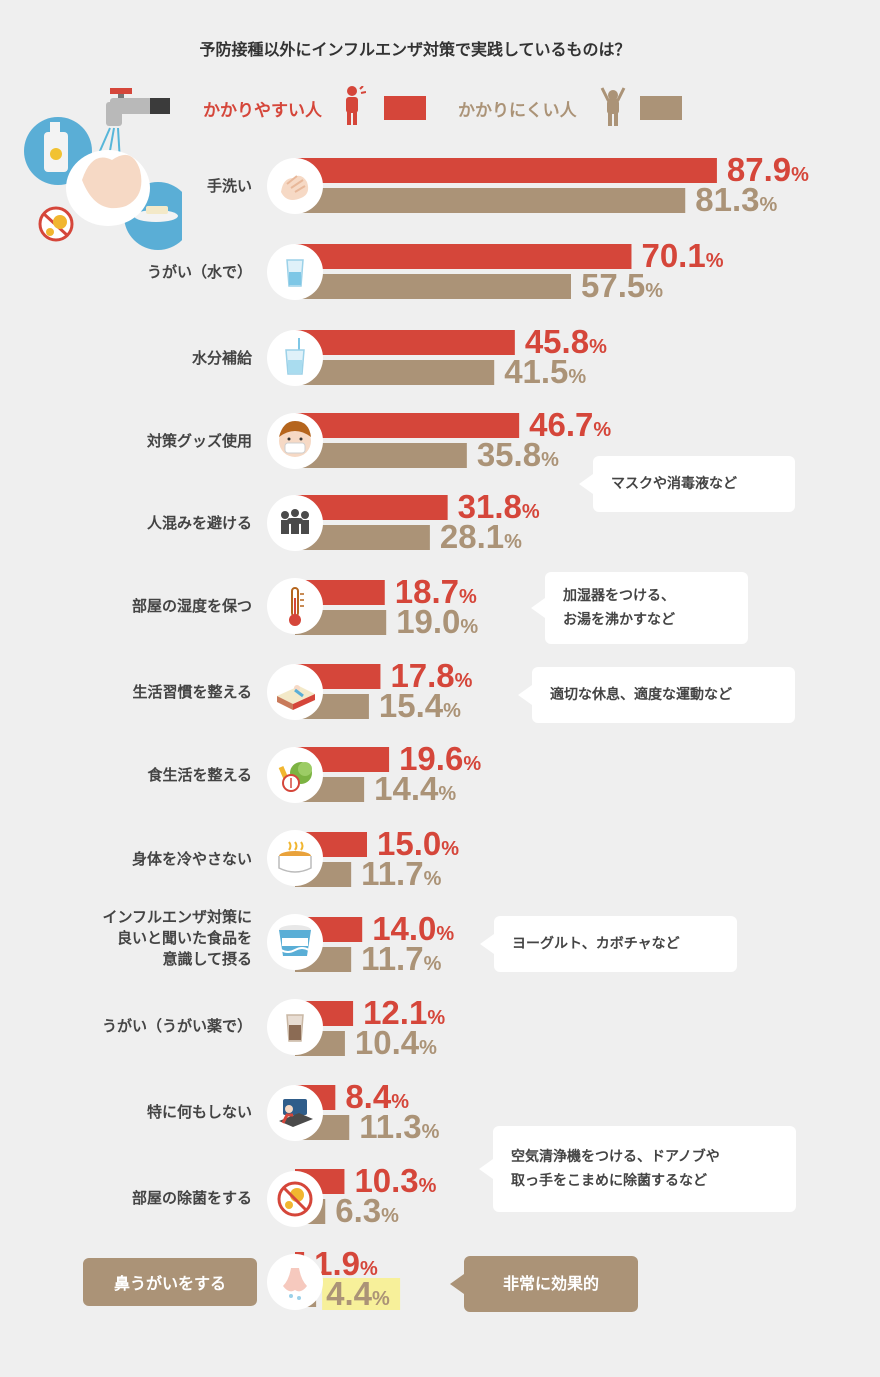 Image resolution: width=880 pixels, height=1377 pixels. What do you see at coordinates (199, 272) in the screenshot?
I see `category-label: うがい（水で）` at bounding box center [199, 272].